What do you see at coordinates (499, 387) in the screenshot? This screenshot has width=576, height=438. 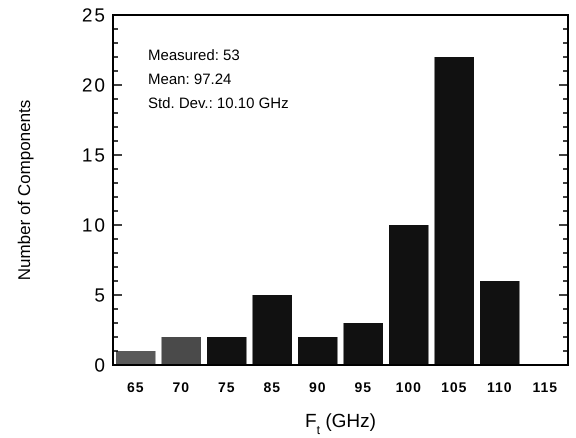 I see `x-tick-label: 110` at bounding box center [499, 387].